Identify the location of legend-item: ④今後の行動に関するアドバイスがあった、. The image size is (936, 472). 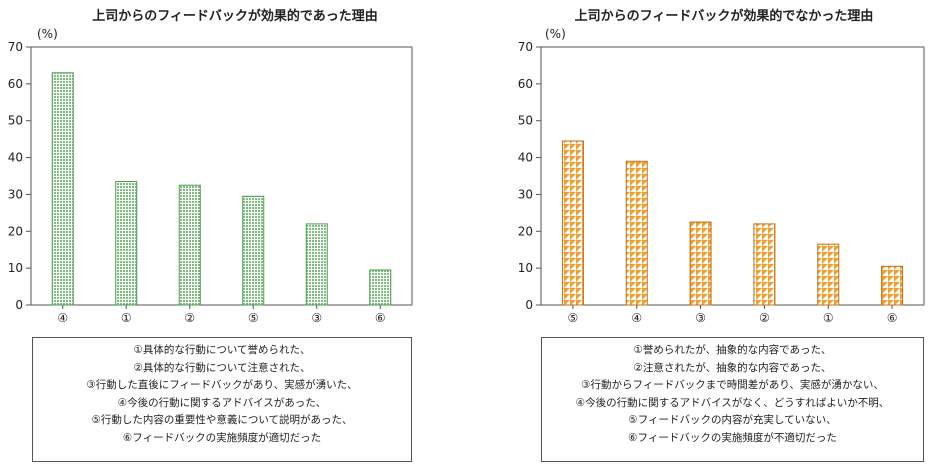
(222, 402).